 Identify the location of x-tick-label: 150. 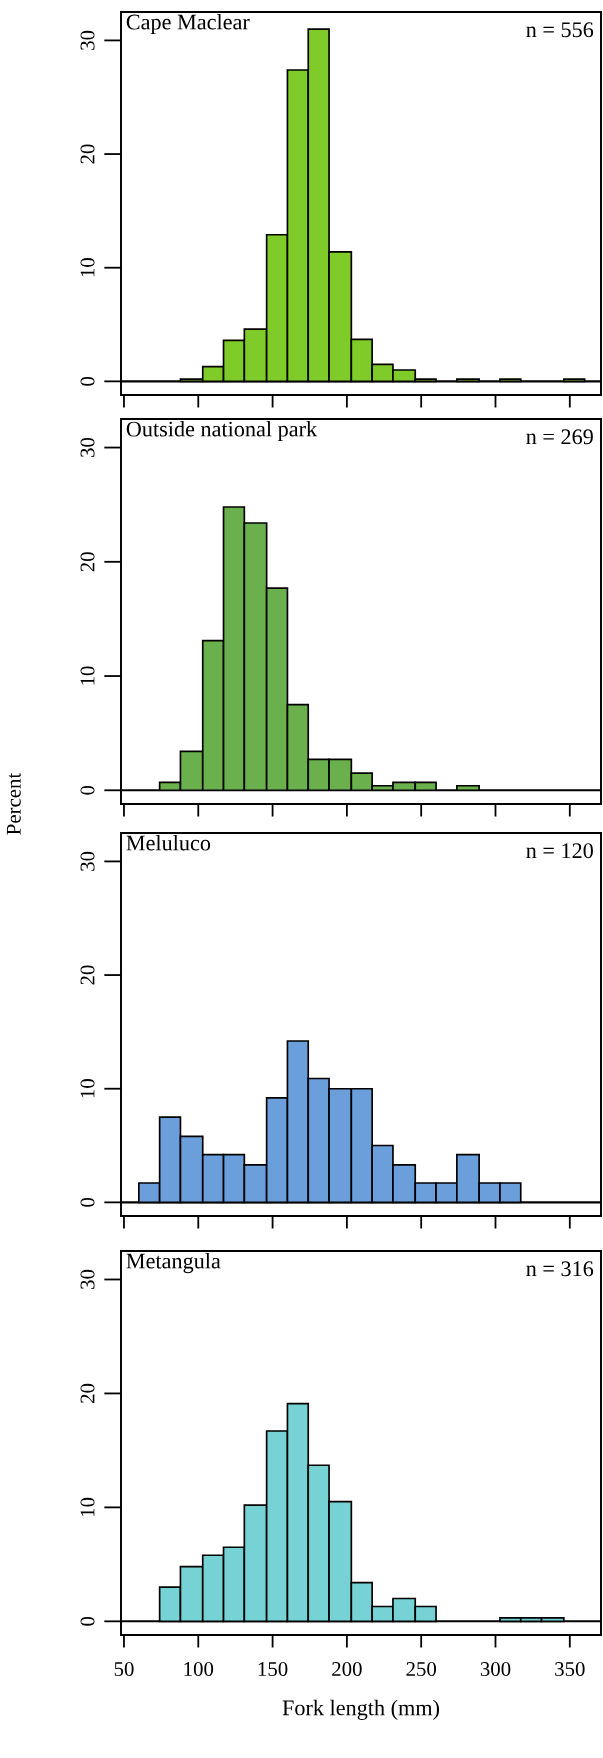
(273, 1669).